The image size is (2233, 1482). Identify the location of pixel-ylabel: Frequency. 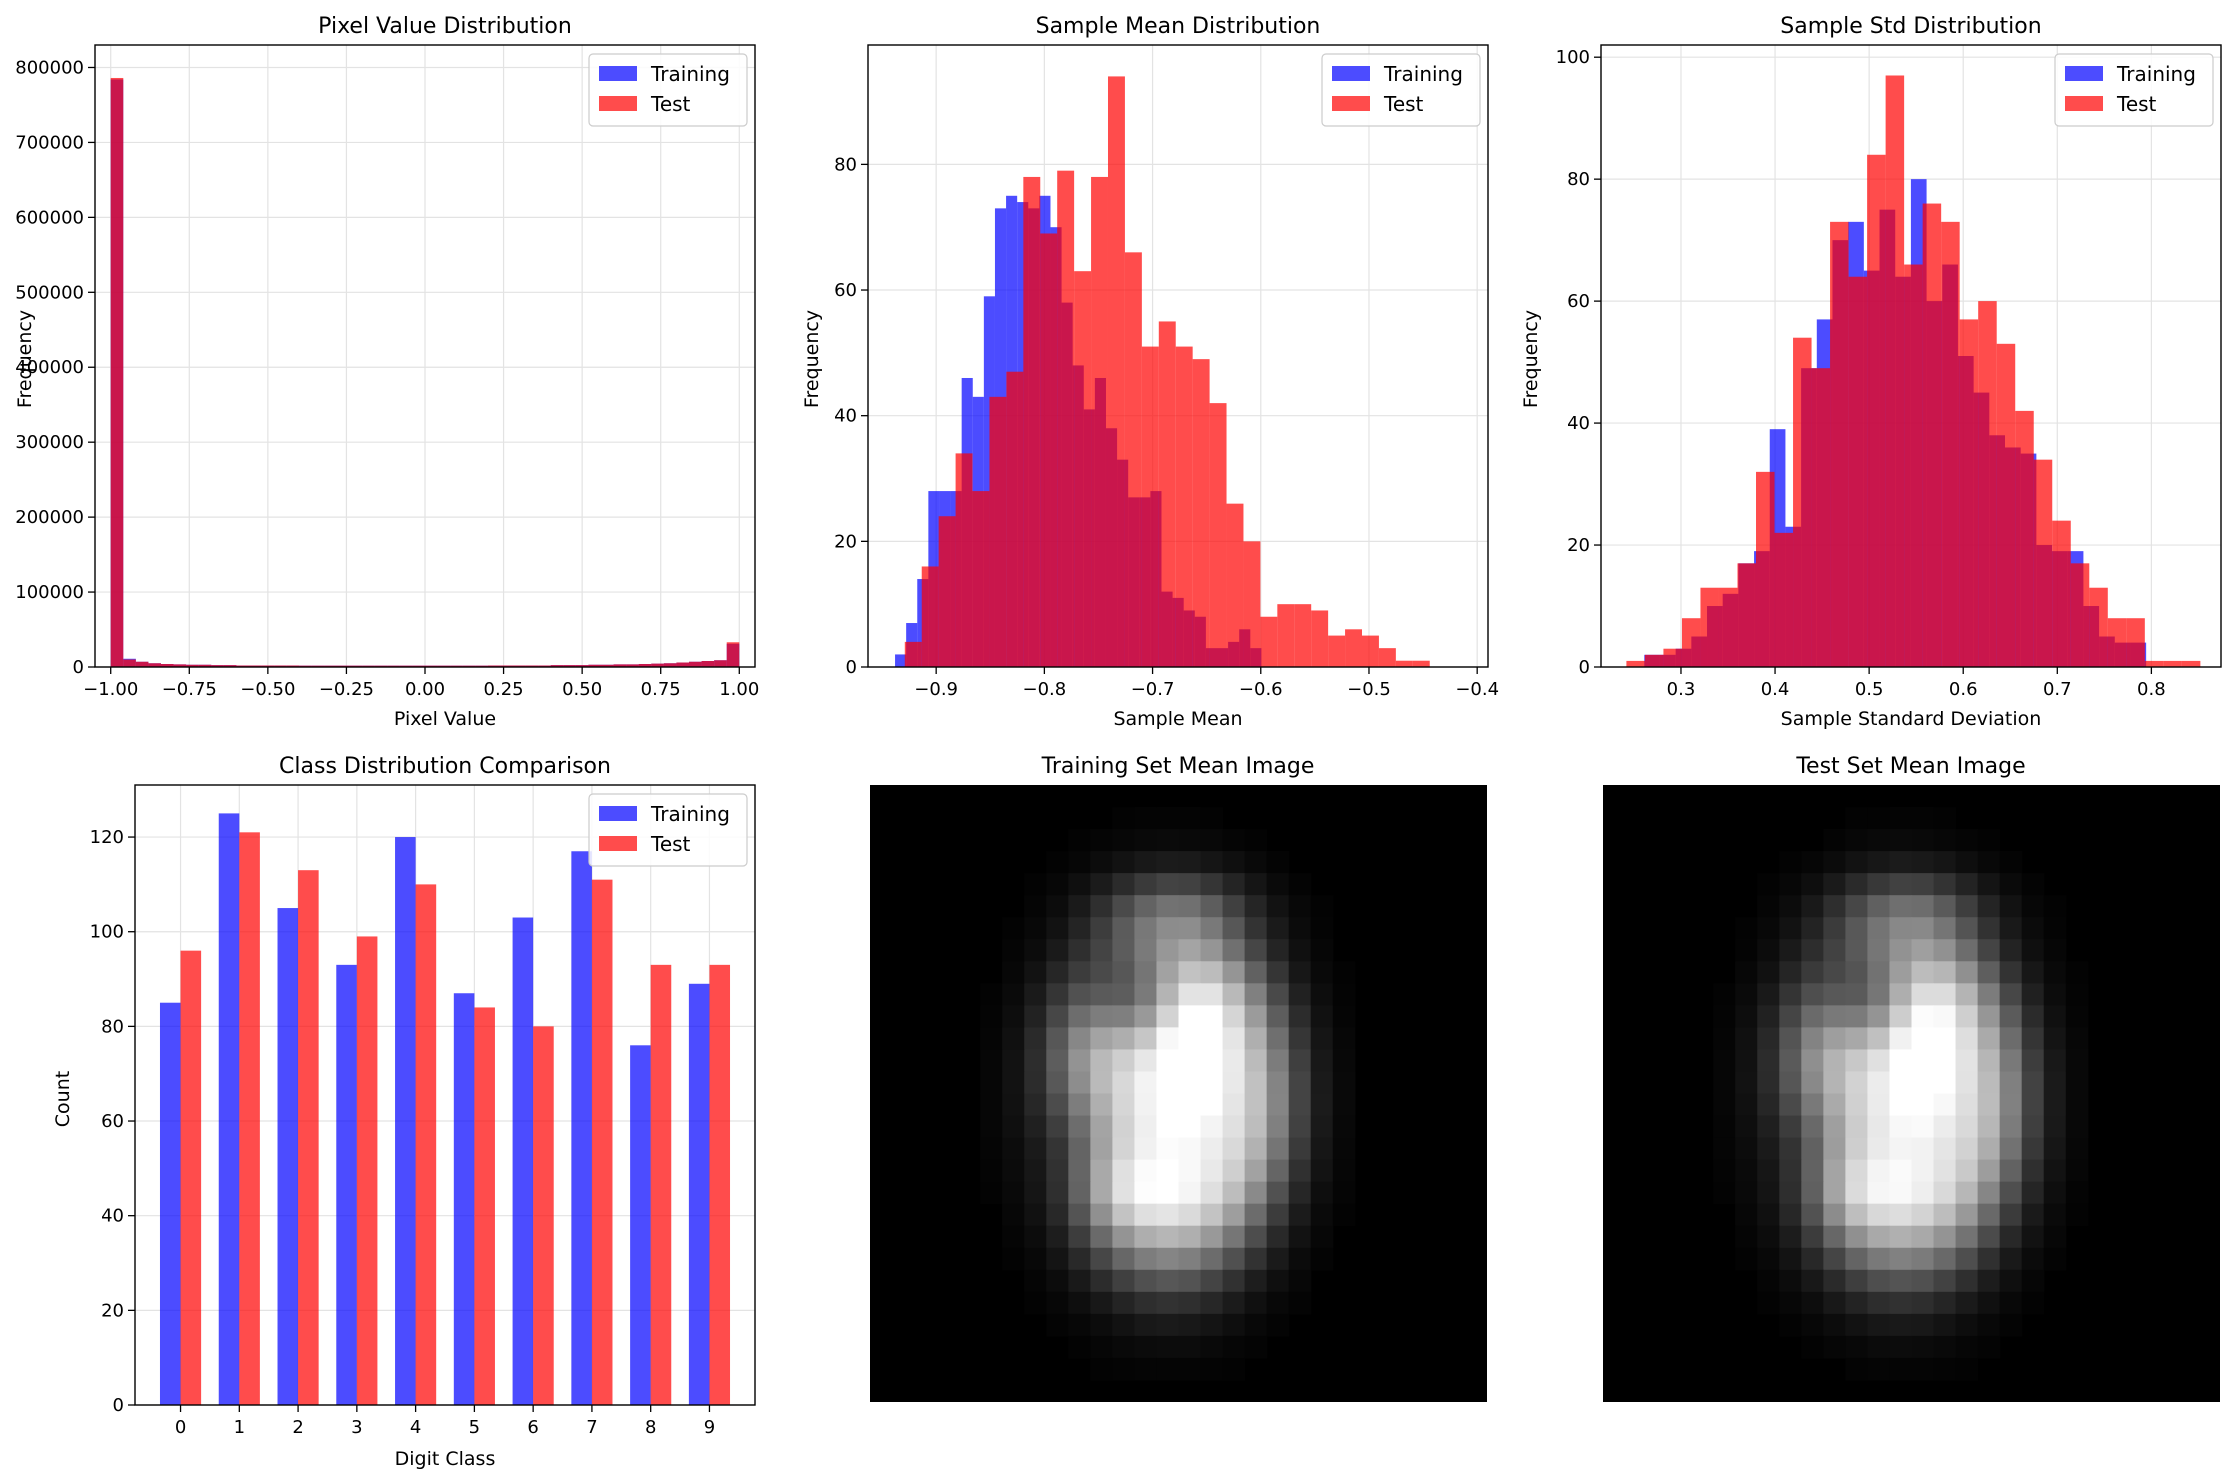
(25, 359).